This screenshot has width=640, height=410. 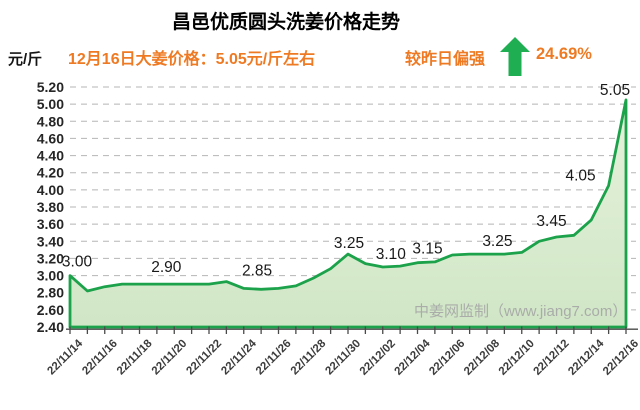 I want to click on x-axis-tick-label: 22/11/20, so click(x=170, y=358).